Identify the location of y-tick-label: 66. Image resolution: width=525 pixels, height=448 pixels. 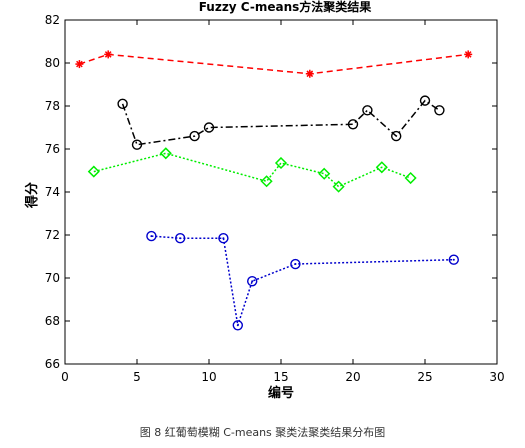
(52, 364).